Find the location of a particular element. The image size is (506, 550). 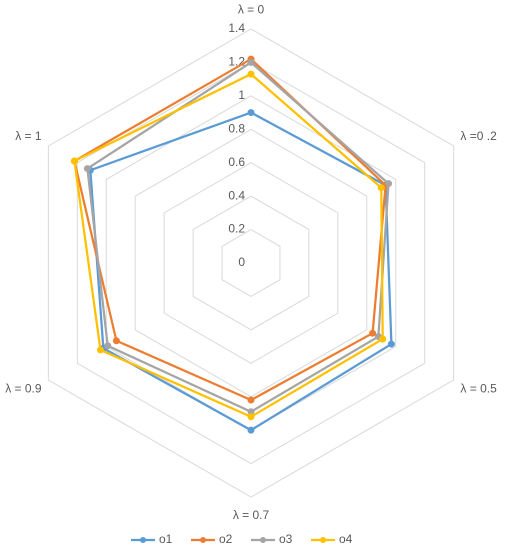

category-label: λ = 1 is located at coordinates (28, 136).